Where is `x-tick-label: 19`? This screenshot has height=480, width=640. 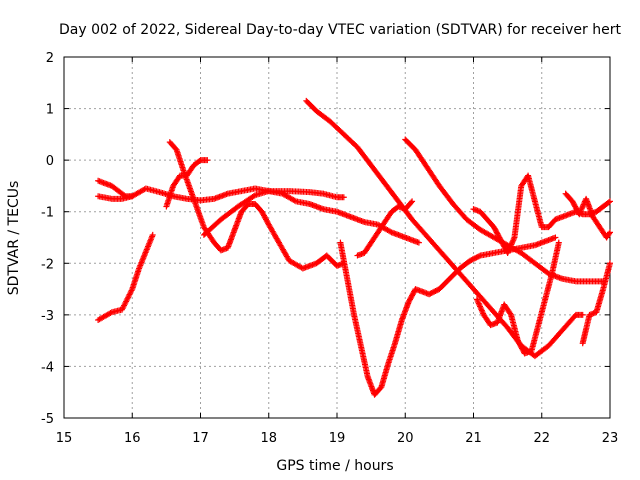 x-tick-label: 19 is located at coordinates (337, 438).